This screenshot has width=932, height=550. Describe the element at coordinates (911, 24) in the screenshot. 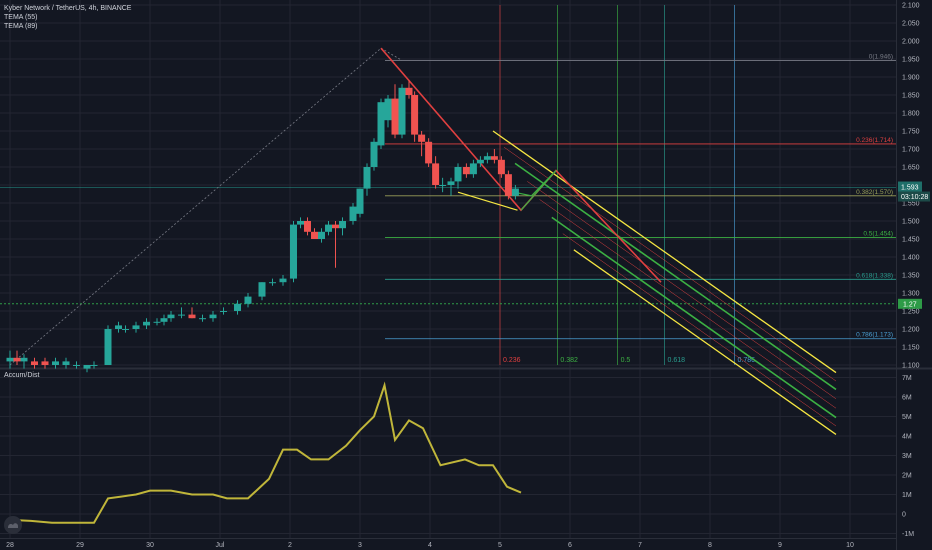

I see `price-tick-label: 2.050` at that location.